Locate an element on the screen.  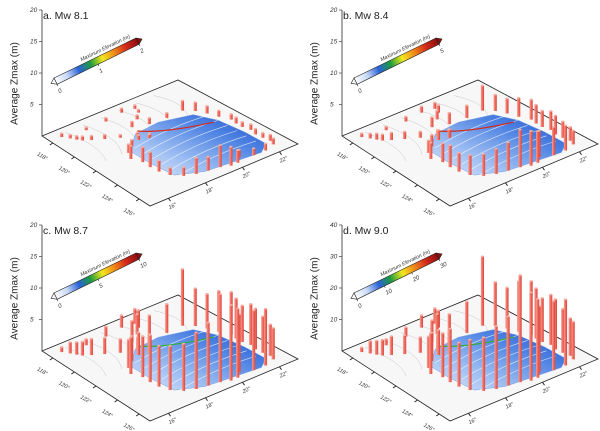
panel-a-title: a. Mw 8.1 is located at coordinates (66, 16).